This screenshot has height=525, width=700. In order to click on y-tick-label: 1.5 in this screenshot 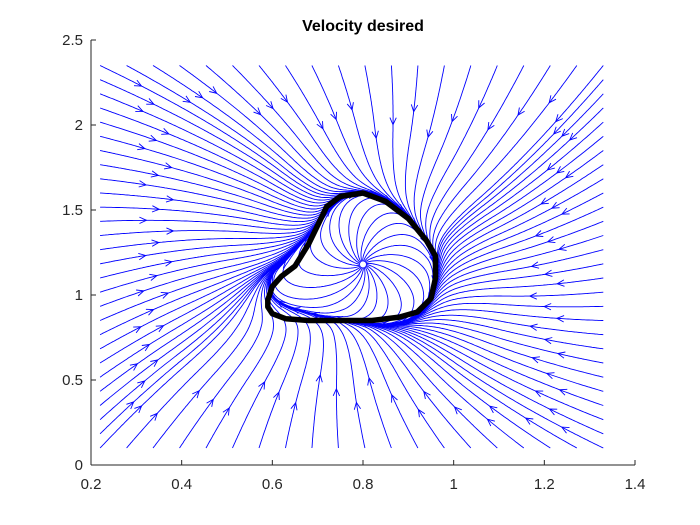, I will do `click(72, 210)`.